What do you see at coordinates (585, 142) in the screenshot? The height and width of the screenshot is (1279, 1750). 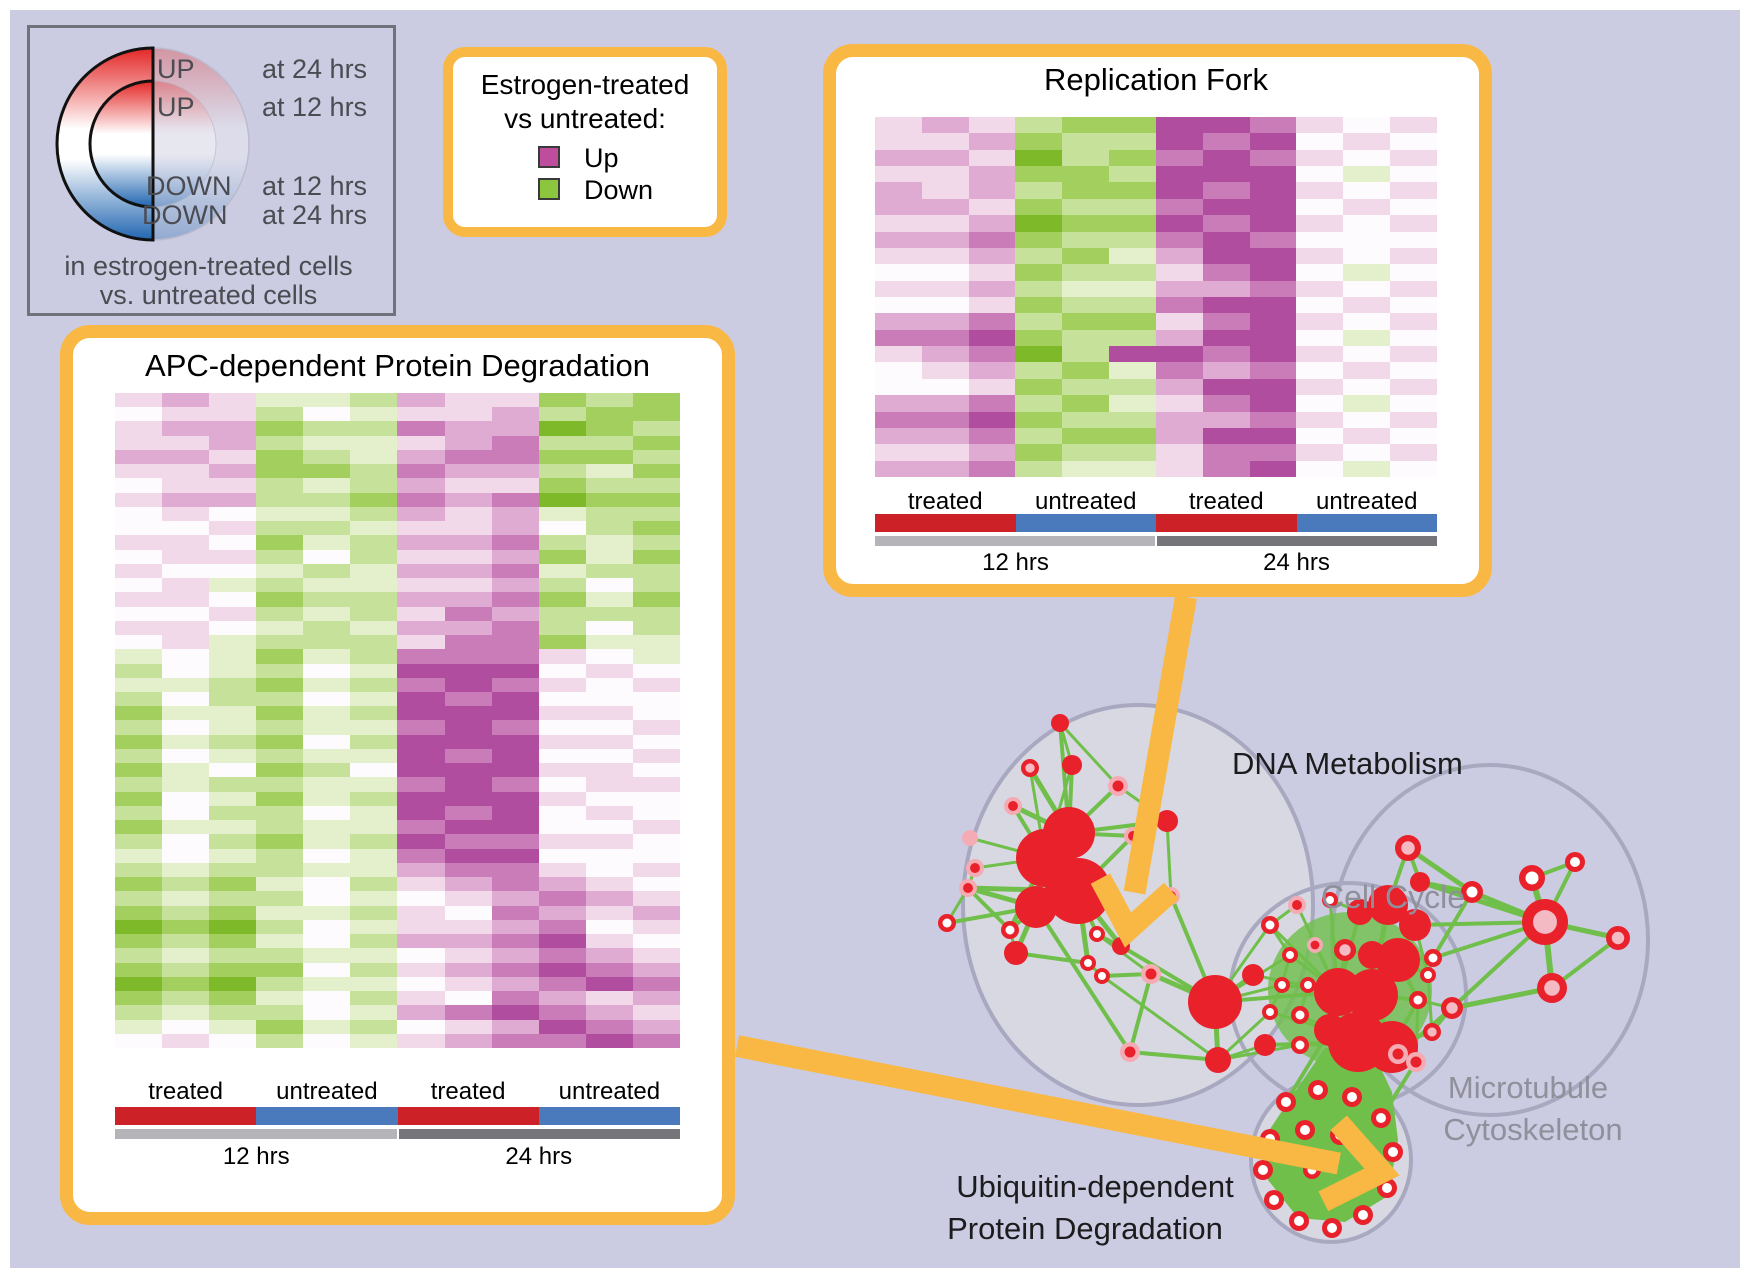 I see `estrogen-legend-box` at bounding box center [585, 142].